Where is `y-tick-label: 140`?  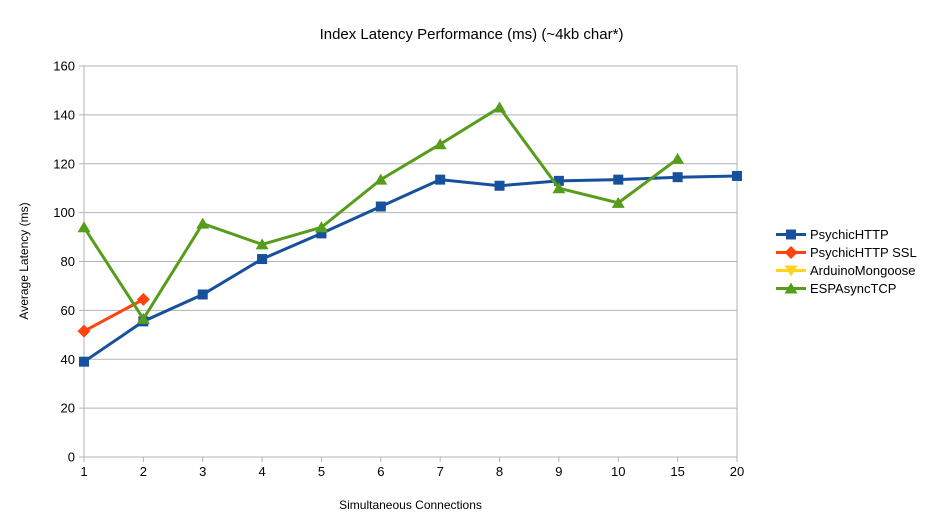 y-tick-label: 140 is located at coordinates (64, 114).